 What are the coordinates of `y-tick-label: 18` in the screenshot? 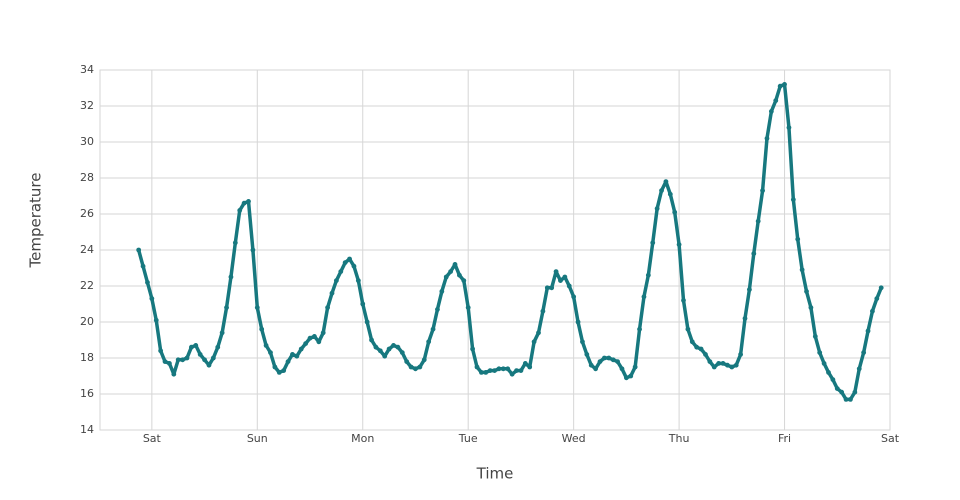 It's located at (87, 357).